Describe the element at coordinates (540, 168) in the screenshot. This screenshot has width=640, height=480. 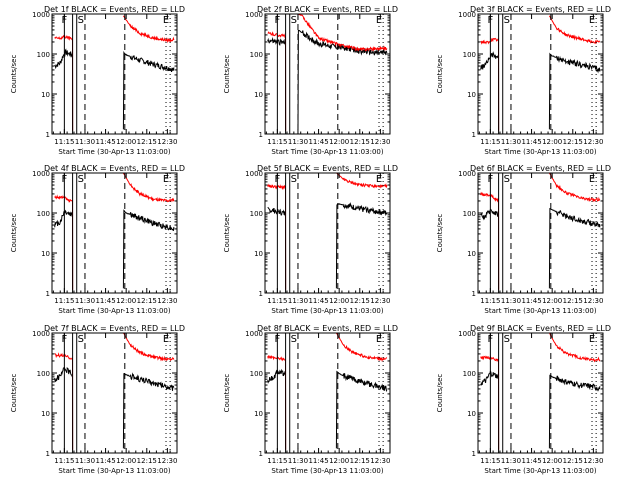
I see `panel-title: Det 6f BLACK = Events, RED = LLD` at that location.